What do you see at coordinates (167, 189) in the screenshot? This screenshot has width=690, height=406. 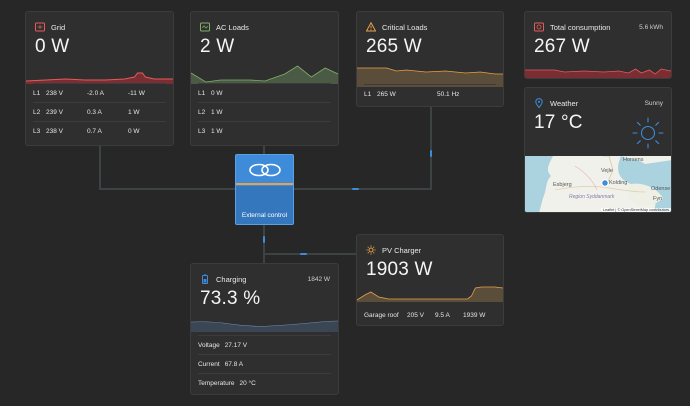 I see `wire-left-horizontal` at bounding box center [167, 189].